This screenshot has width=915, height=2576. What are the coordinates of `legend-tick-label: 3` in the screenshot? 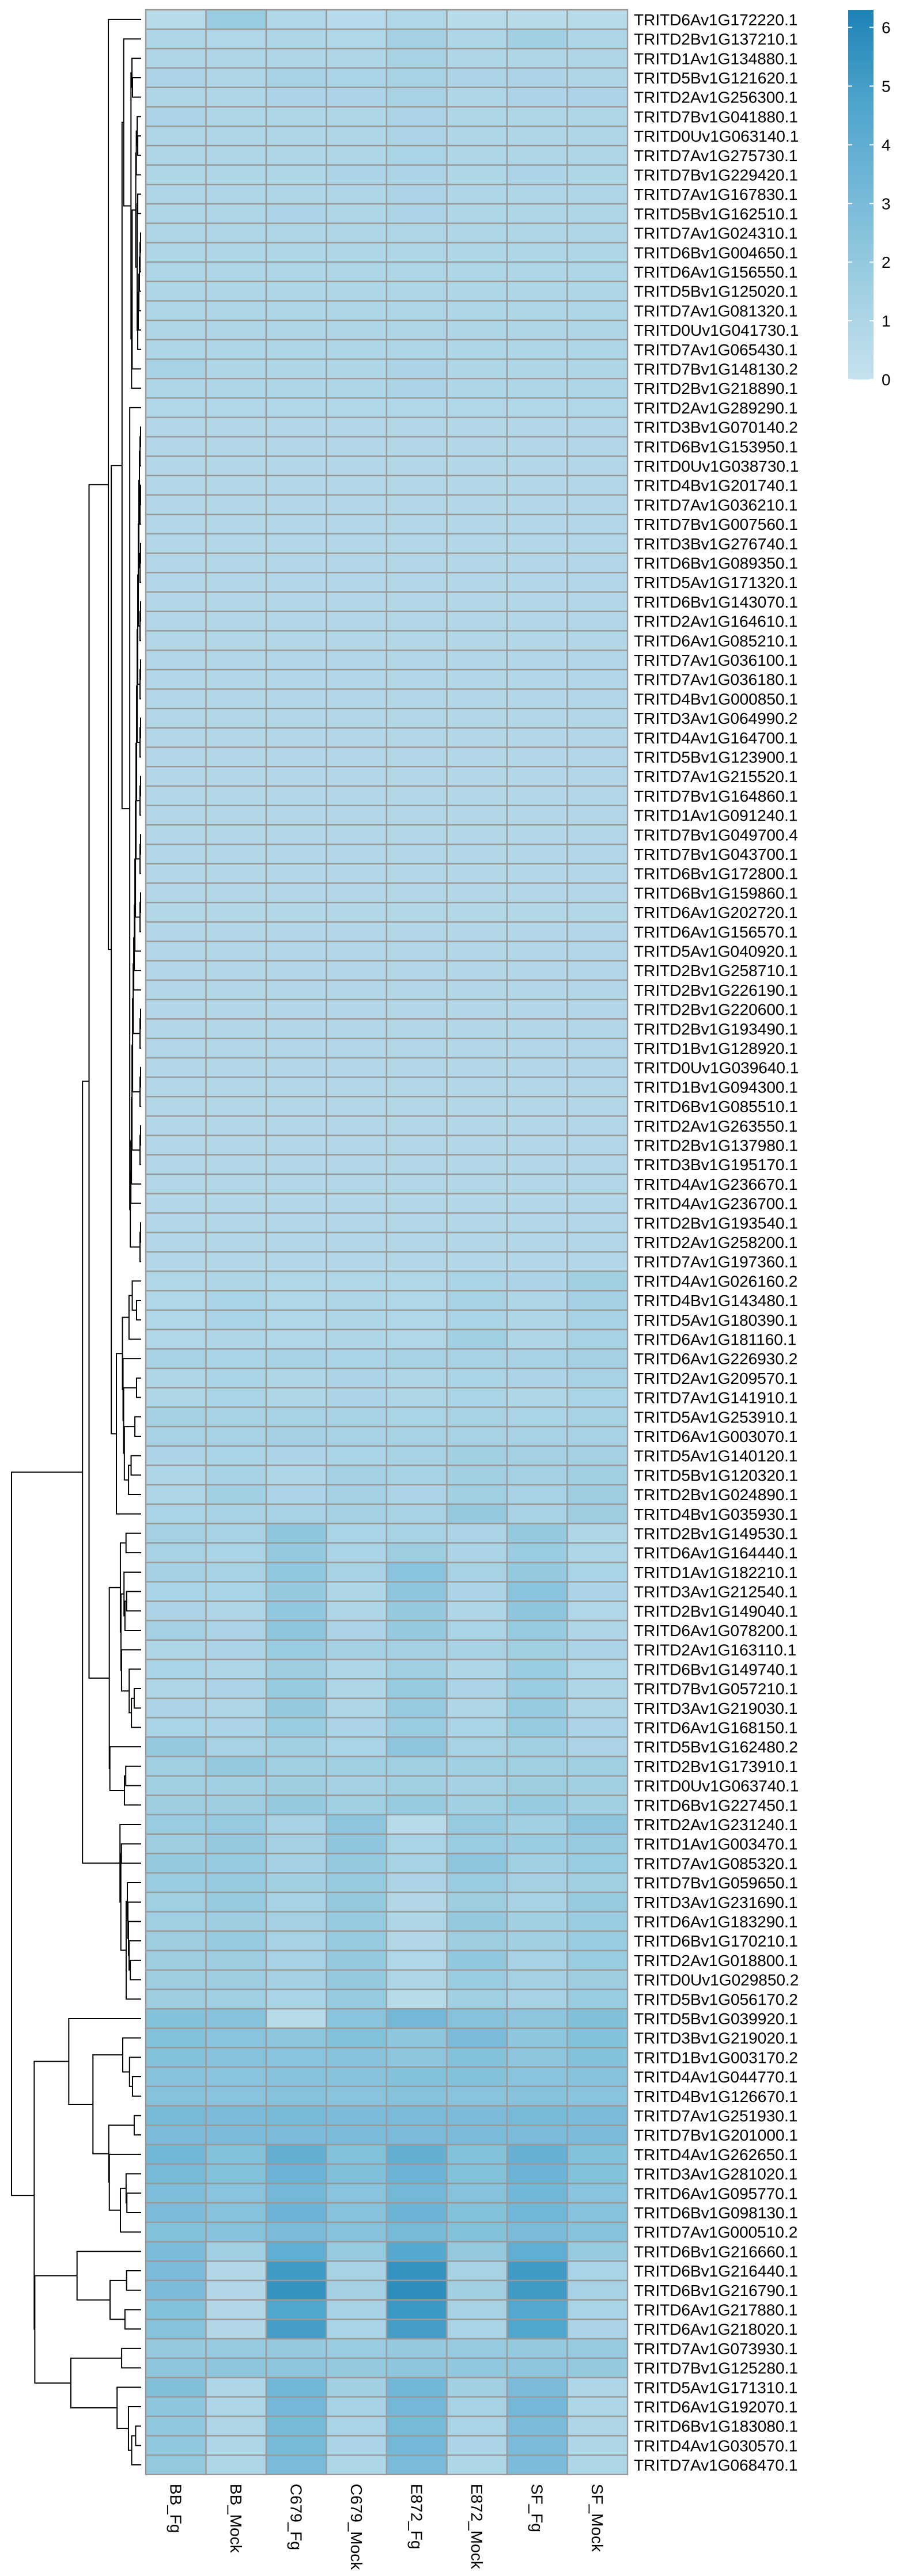 It's located at (886, 204).